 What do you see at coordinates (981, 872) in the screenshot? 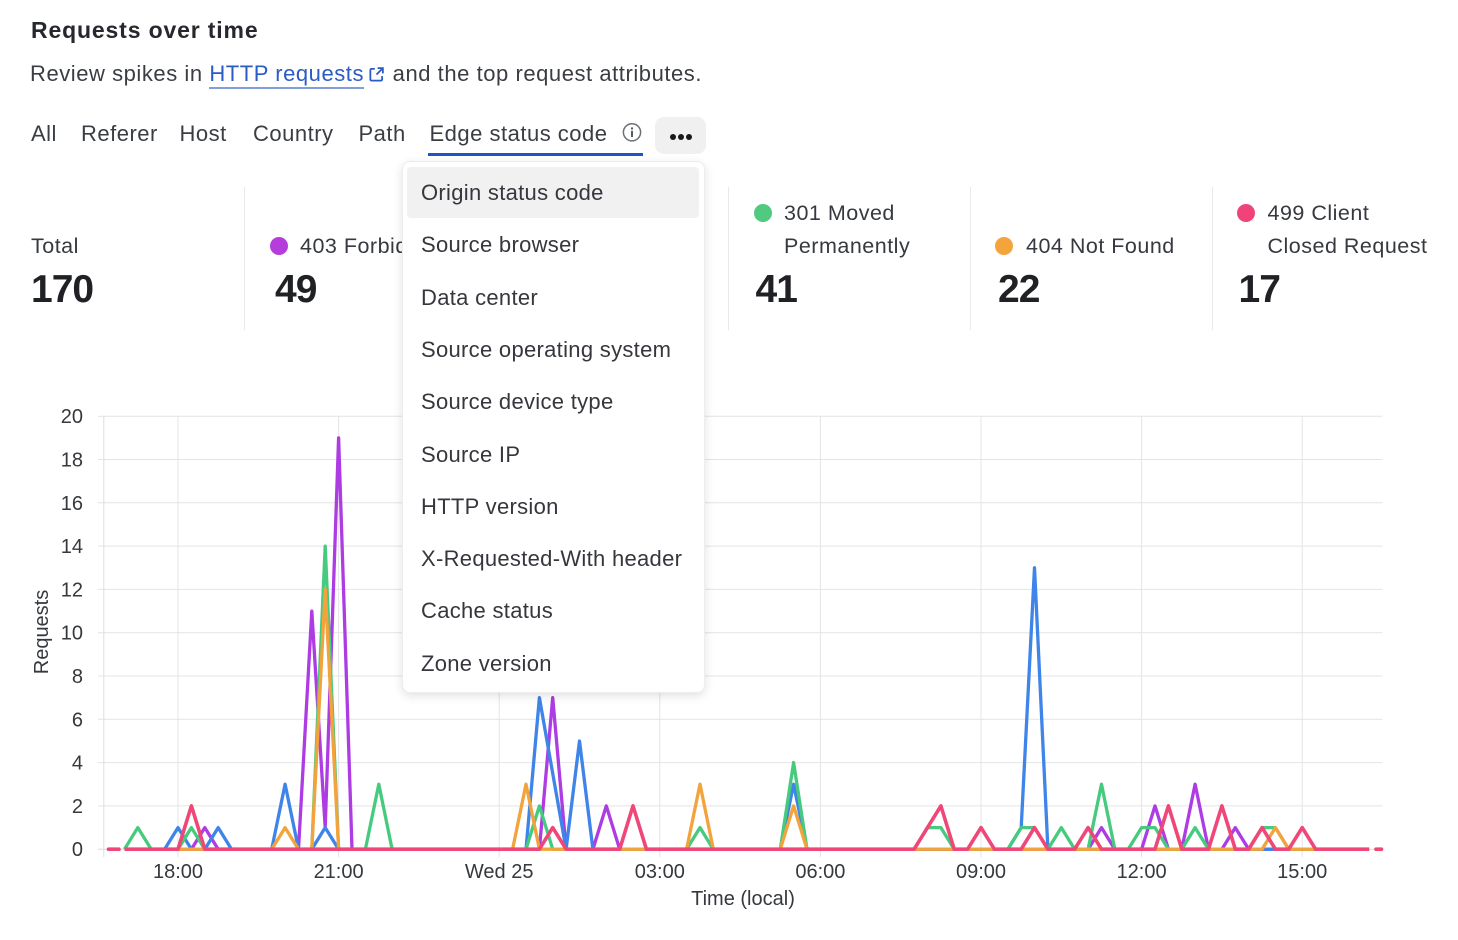
I see `svg-text: 09:00` at bounding box center [981, 872].